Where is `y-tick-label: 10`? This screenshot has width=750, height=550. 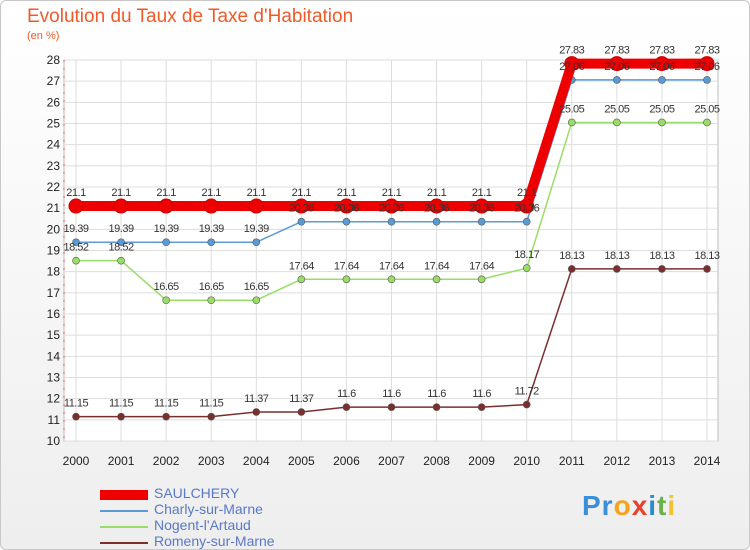
y-tick-label: 10 is located at coordinates (54, 441).